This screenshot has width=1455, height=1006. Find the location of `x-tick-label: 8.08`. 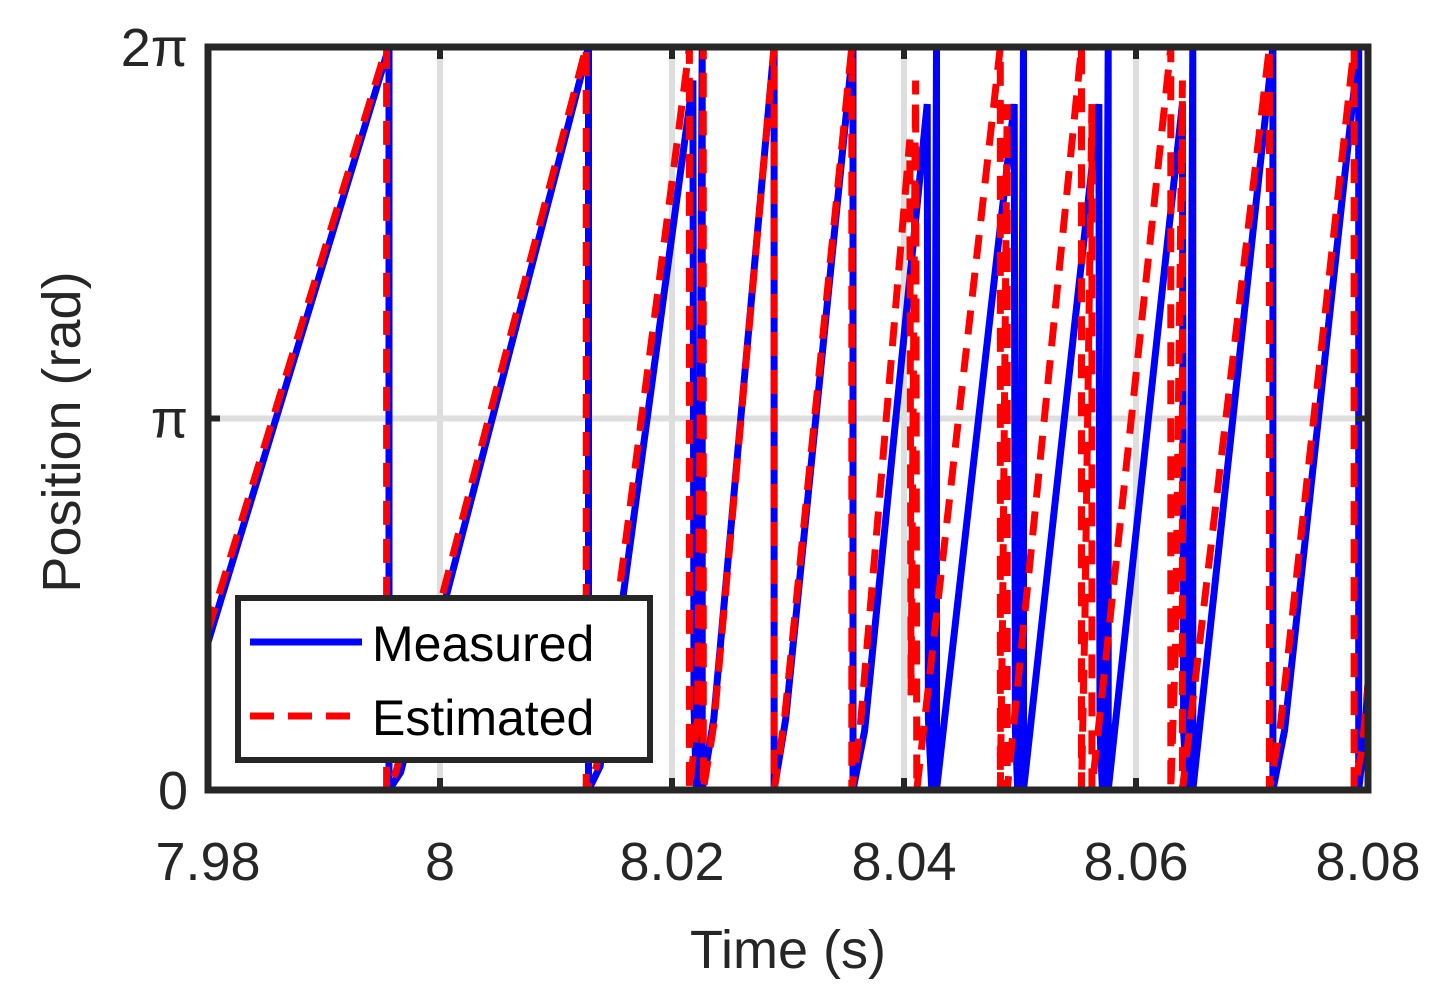

x-tick-label: 8.08 is located at coordinates (1367, 862).